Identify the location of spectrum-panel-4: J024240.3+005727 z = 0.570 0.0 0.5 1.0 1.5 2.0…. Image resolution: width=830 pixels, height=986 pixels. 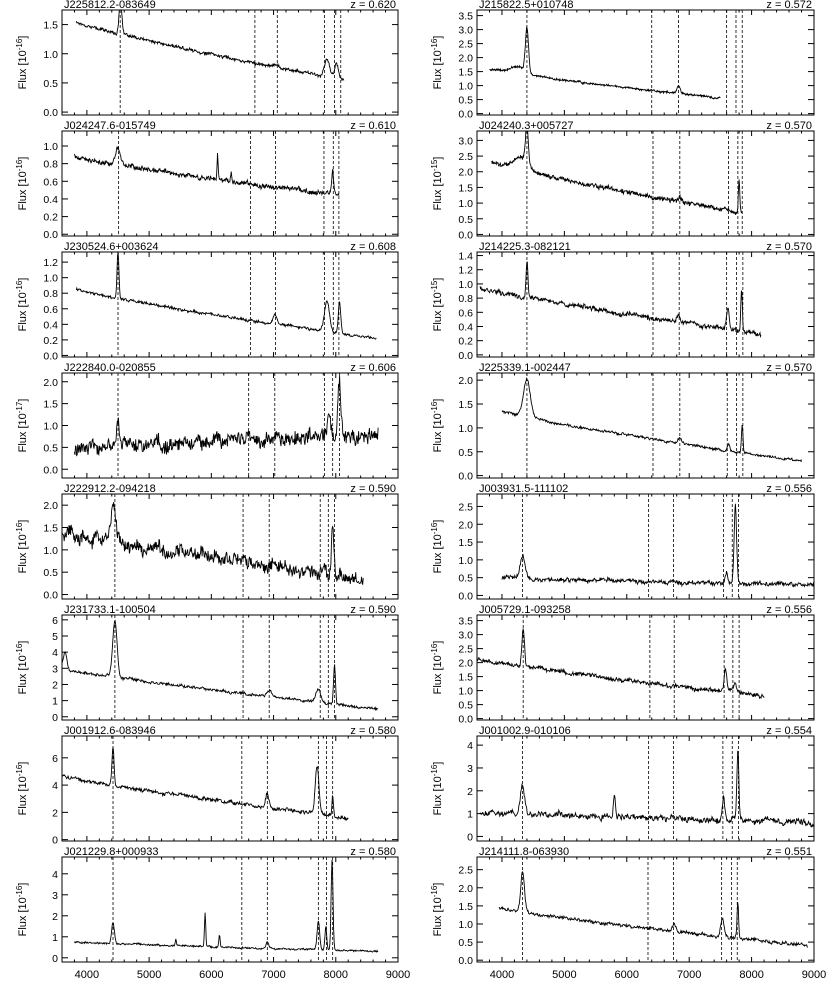
(622, 180).